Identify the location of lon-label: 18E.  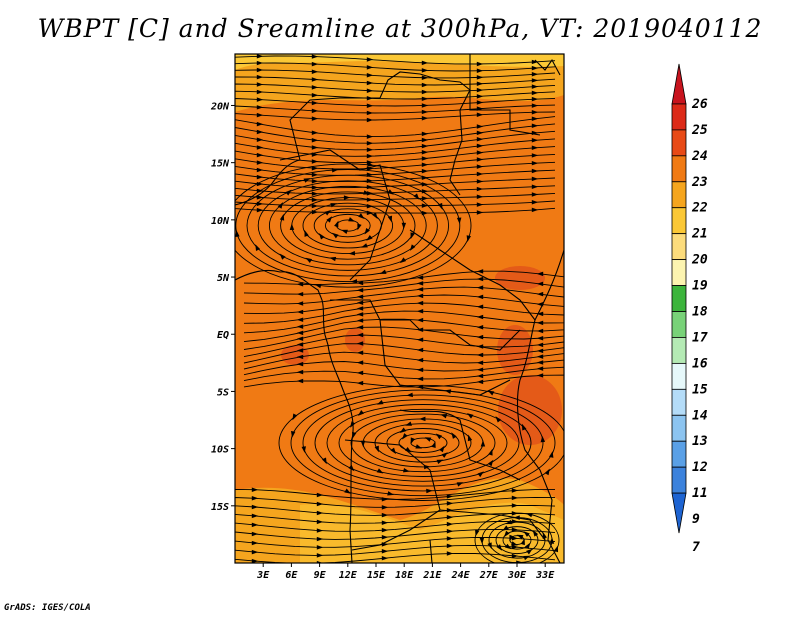
(404, 575).